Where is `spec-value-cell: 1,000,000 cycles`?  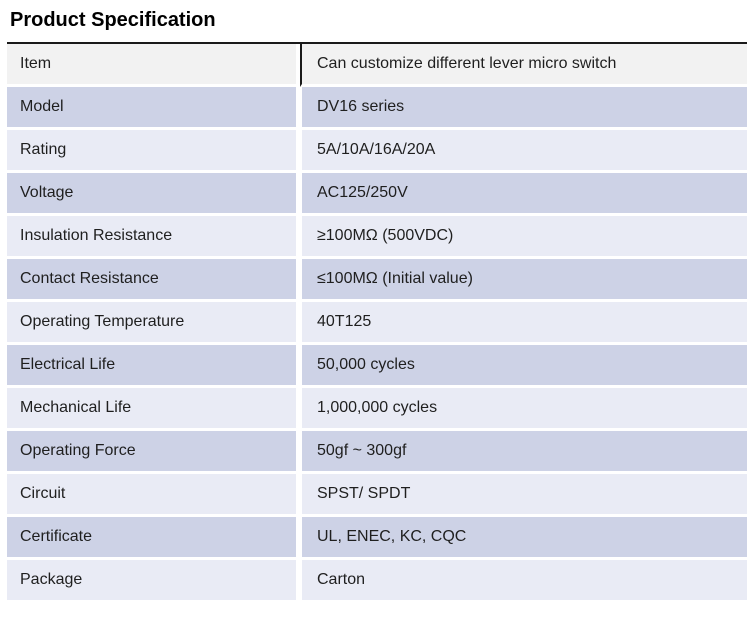 spec-value-cell: 1,000,000 cycles is located at coordinates (523, 409).